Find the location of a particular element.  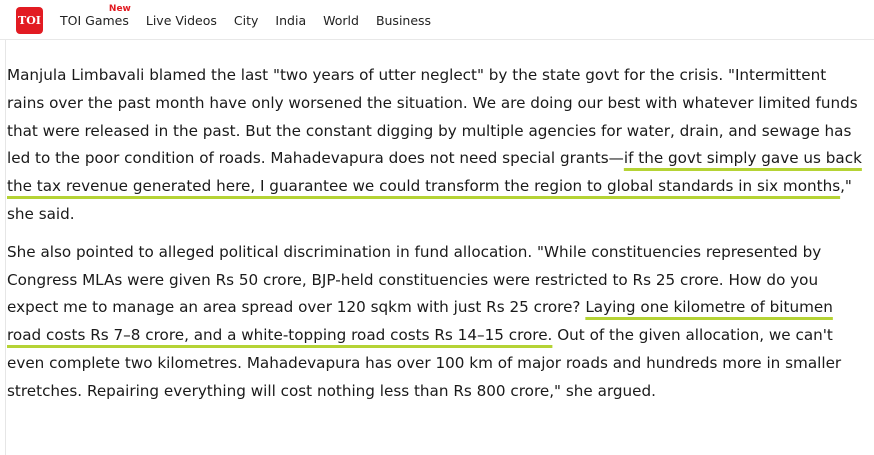

paragraph-text: ," she said. is located at coordinates (429, 200).